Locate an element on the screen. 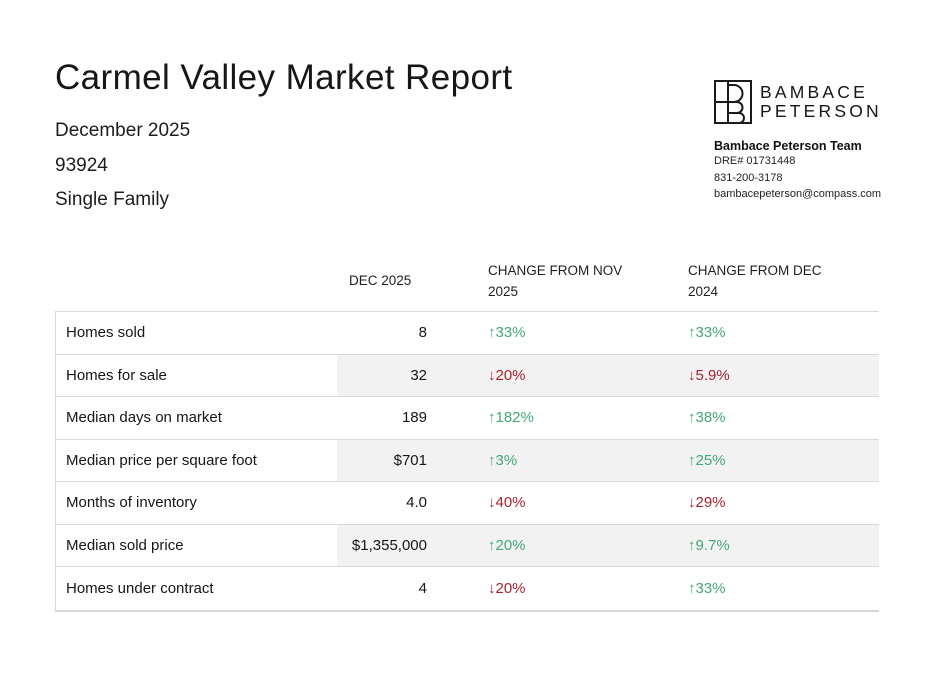 Image resolution: width=930 pixels, height=684 pixels. change-value: ↑9.7% is located at coordinates (709, 545).